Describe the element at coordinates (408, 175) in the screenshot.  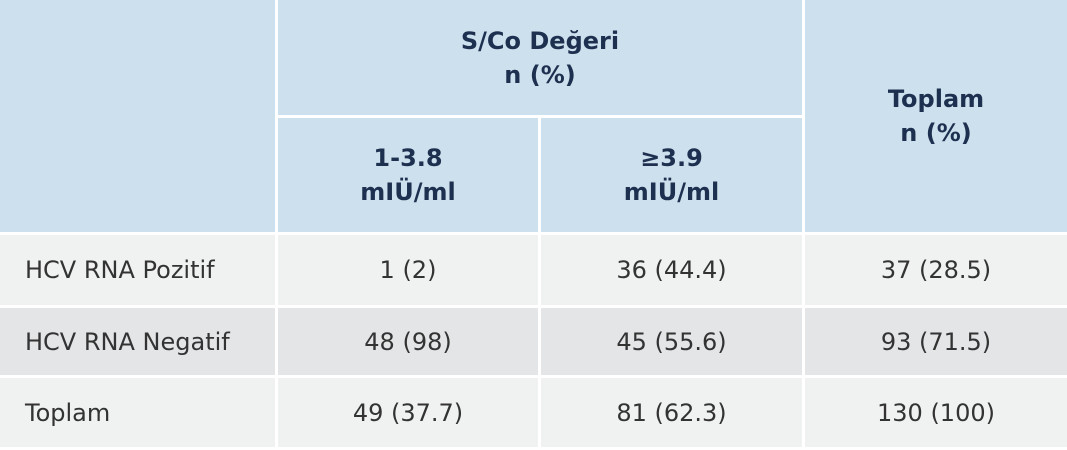
I see `header-subgroup: 1-3.8 mIÜ/ml` at that location.